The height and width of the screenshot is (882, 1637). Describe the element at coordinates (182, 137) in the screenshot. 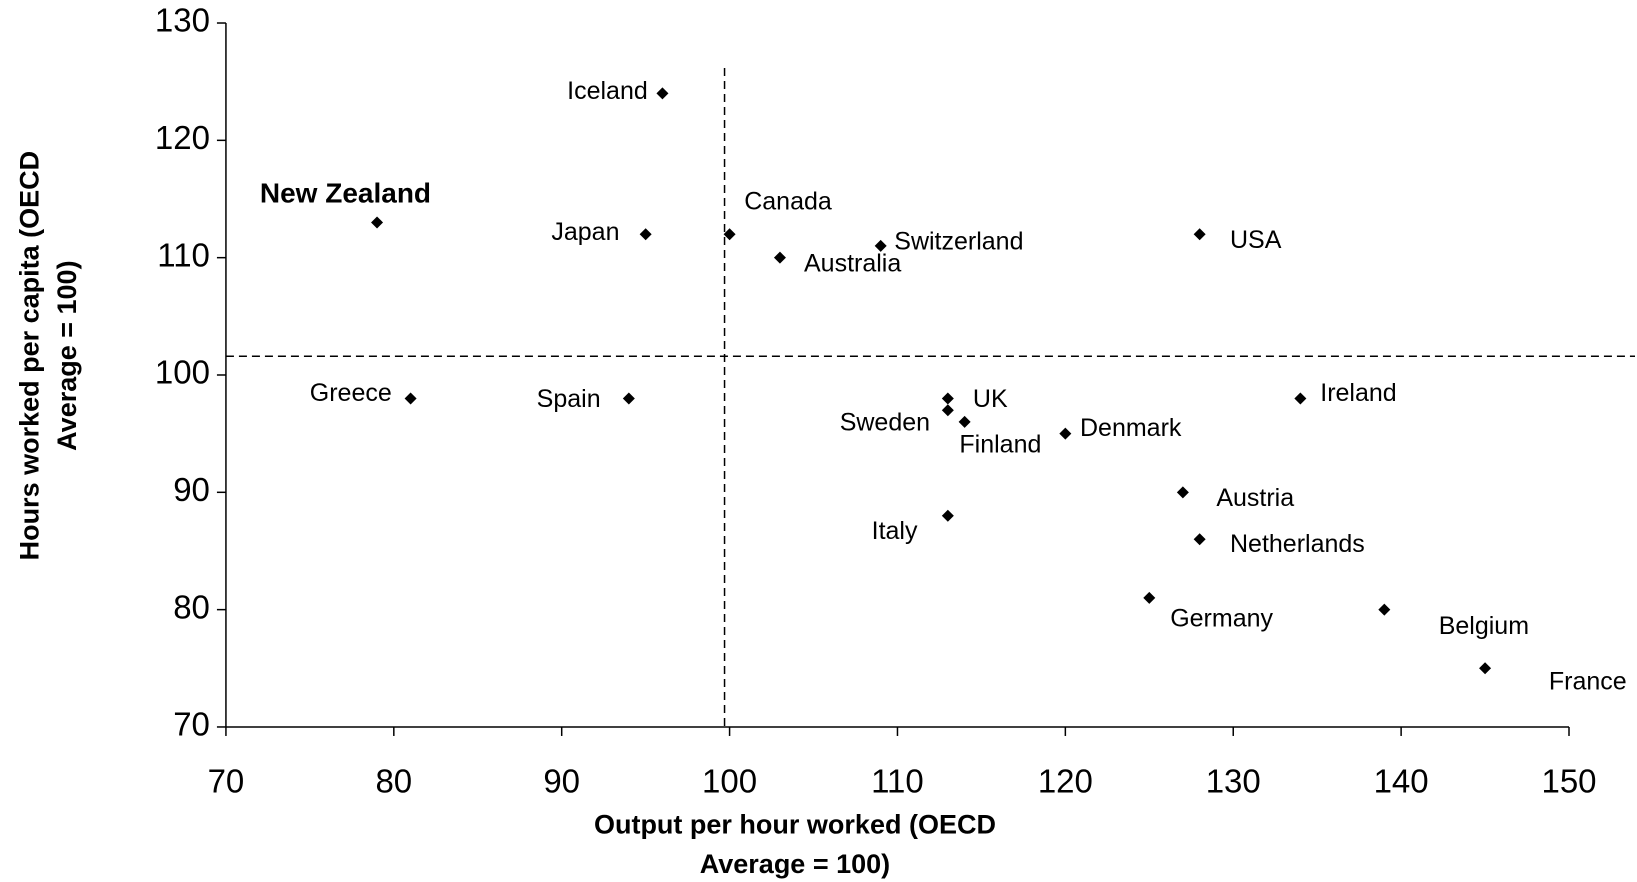

I see `y-tick-label: 120` at that location.